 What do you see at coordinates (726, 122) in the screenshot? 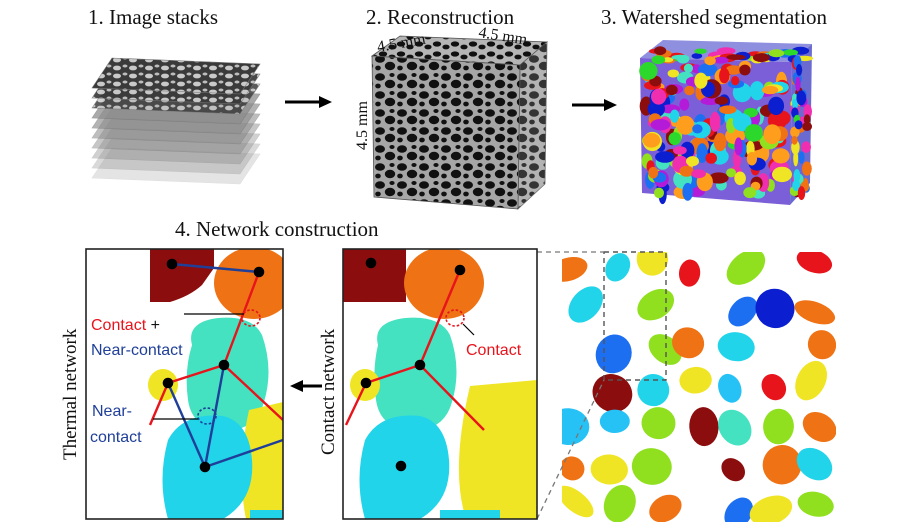
I see `watershed-segmentation-cube` at bounding box center [726, 122].